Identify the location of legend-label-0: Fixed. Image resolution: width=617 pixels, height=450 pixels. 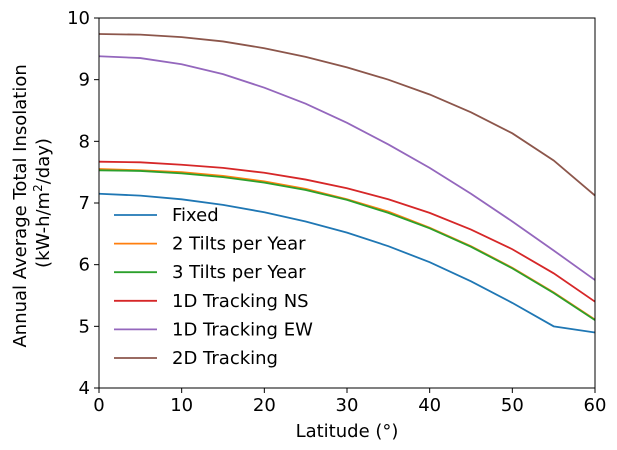
(195, 215).